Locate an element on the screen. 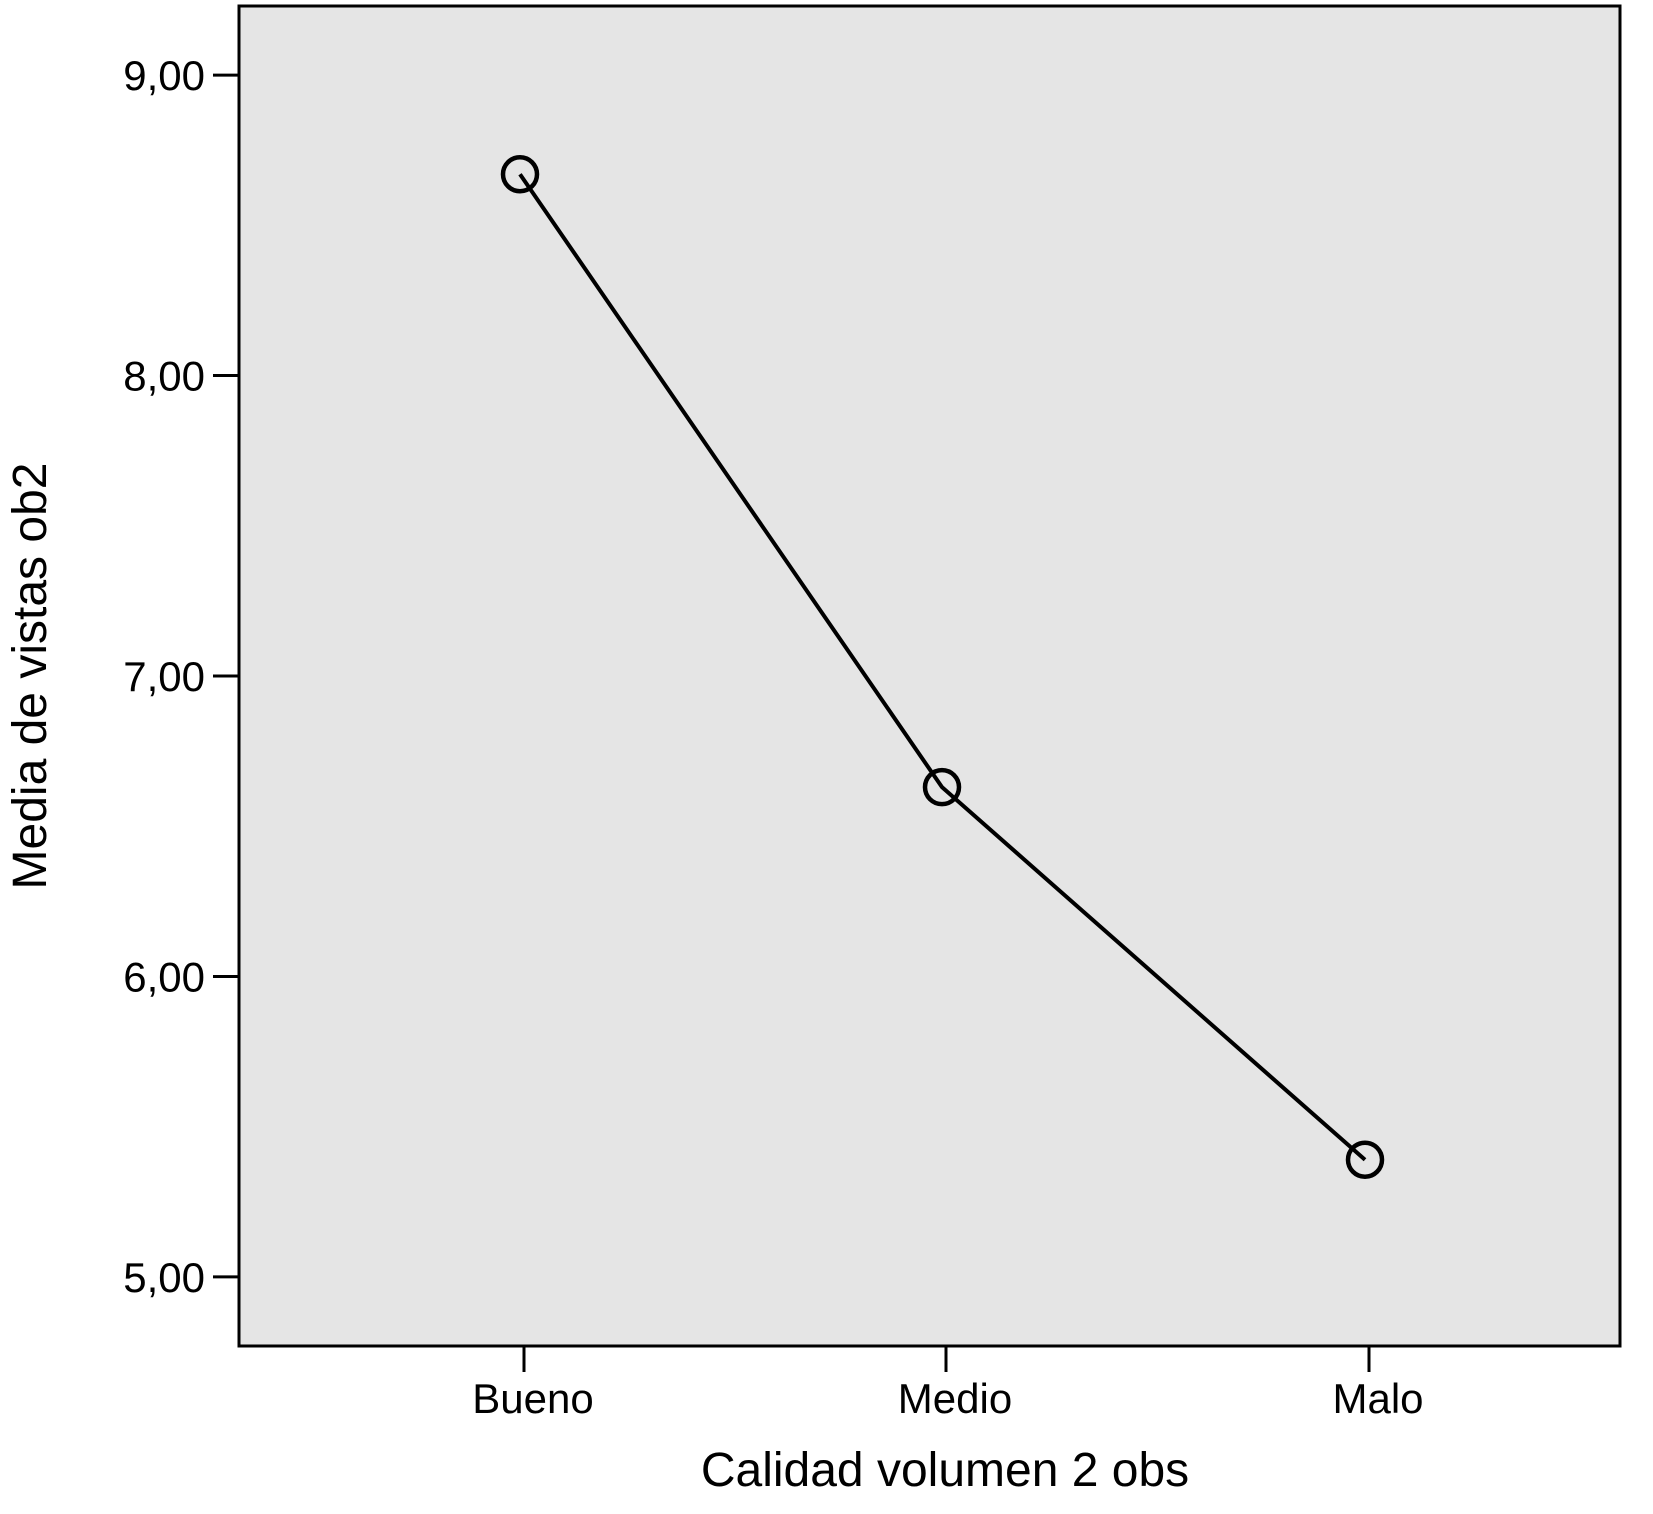  x-tick-label-medio: Medio is located at coordinates (955, 1398).